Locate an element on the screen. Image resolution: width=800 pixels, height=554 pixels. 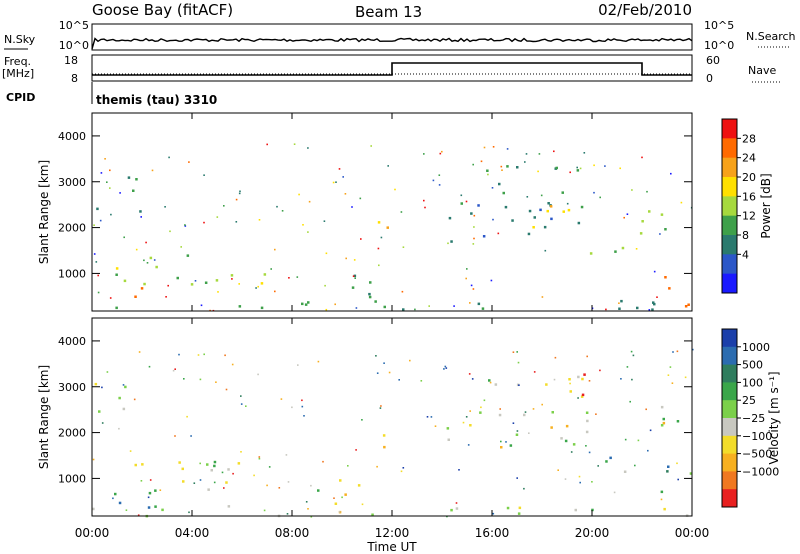
y-tick-label: 1000 is located at coordinates (72, 478).